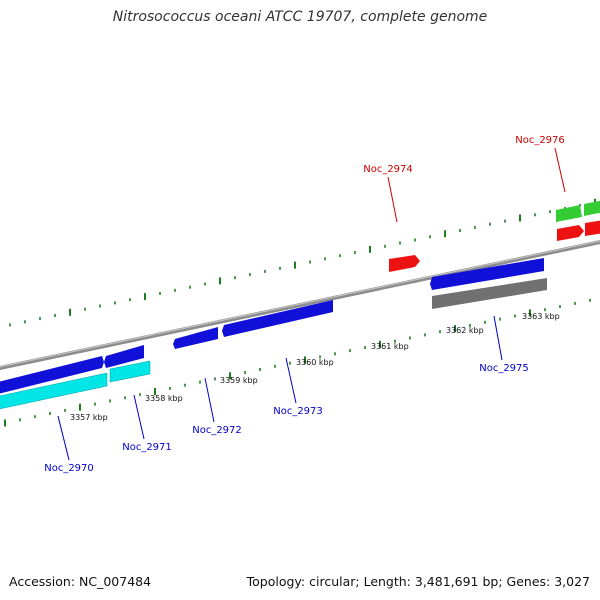 This screenshot has width=600, height=600. Describe the element at coordinates (298, 411) in the screenshot. I see `gene-label-noc-2973: Noc_2973` at that location.